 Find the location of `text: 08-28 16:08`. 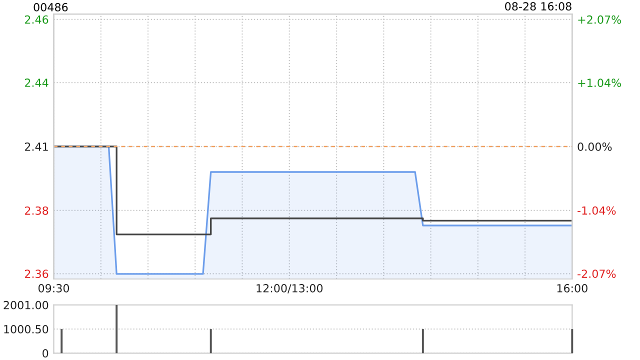

text: 08-28 16:08 is located at coordinates (538, 6).